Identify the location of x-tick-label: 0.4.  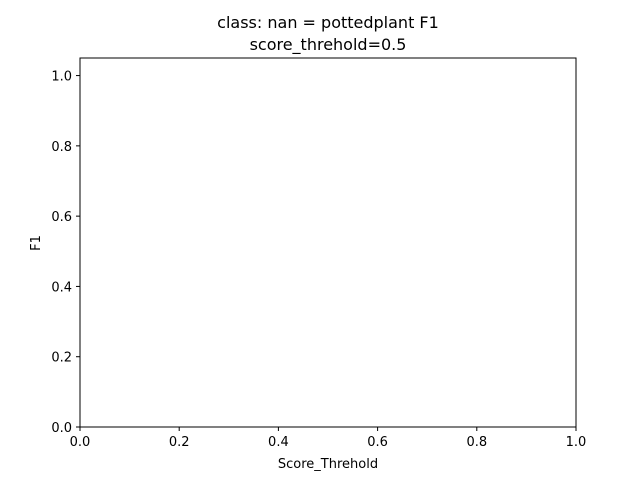
(278, 442).